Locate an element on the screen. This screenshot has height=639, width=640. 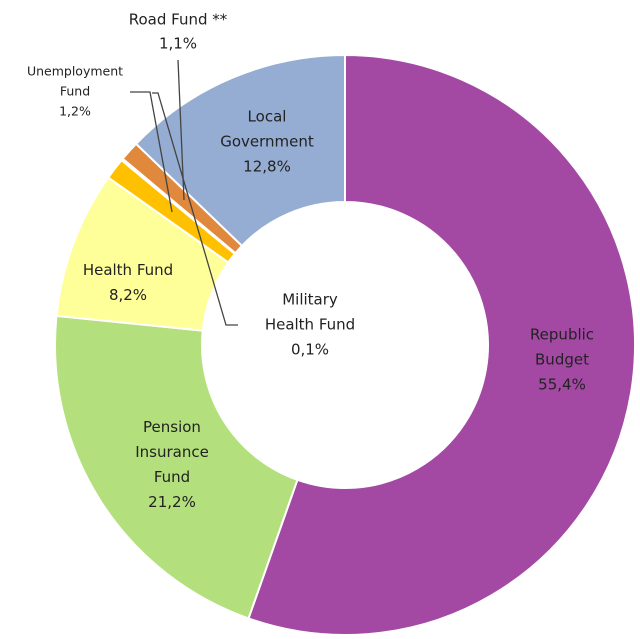
segment-label: Insurance is located at coordinates (172, 452).